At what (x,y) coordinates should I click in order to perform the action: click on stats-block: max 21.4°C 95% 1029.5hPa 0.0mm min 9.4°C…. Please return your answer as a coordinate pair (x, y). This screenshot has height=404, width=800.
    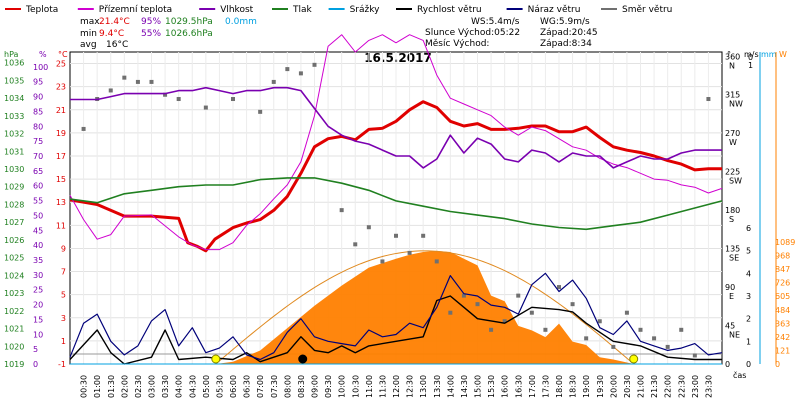
    Looking at the image, I should click on (339, 33).